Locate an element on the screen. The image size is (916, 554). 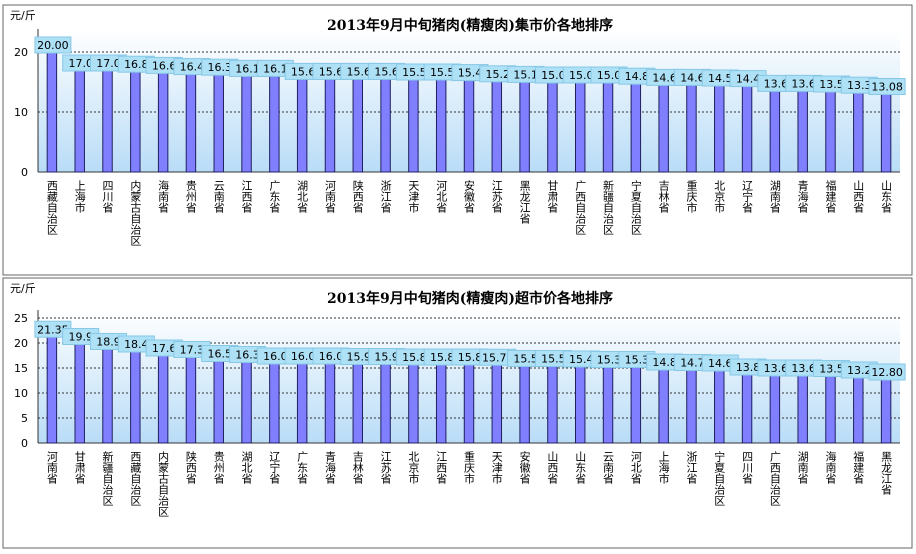
value-label: 14.6 is located at coordinates (664, 77).